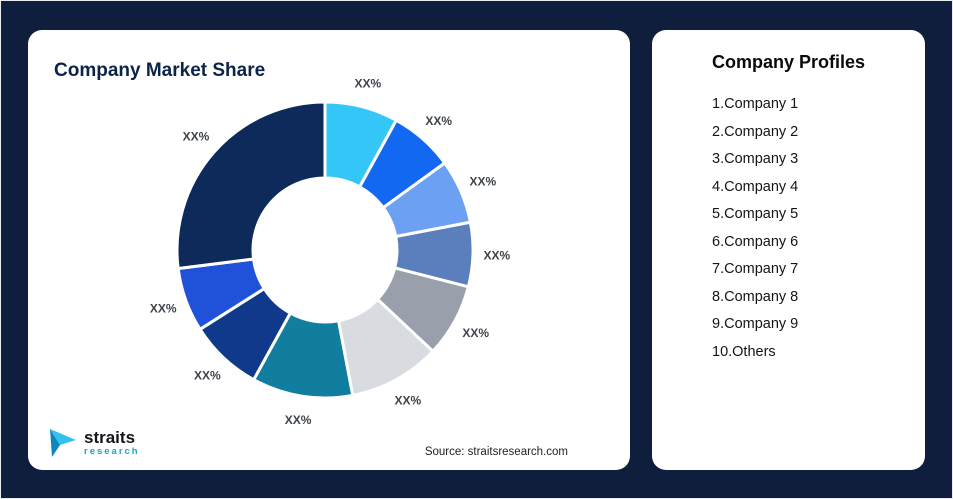  I want to click on company-list-item: 9.Company 9, so click(755, 324).